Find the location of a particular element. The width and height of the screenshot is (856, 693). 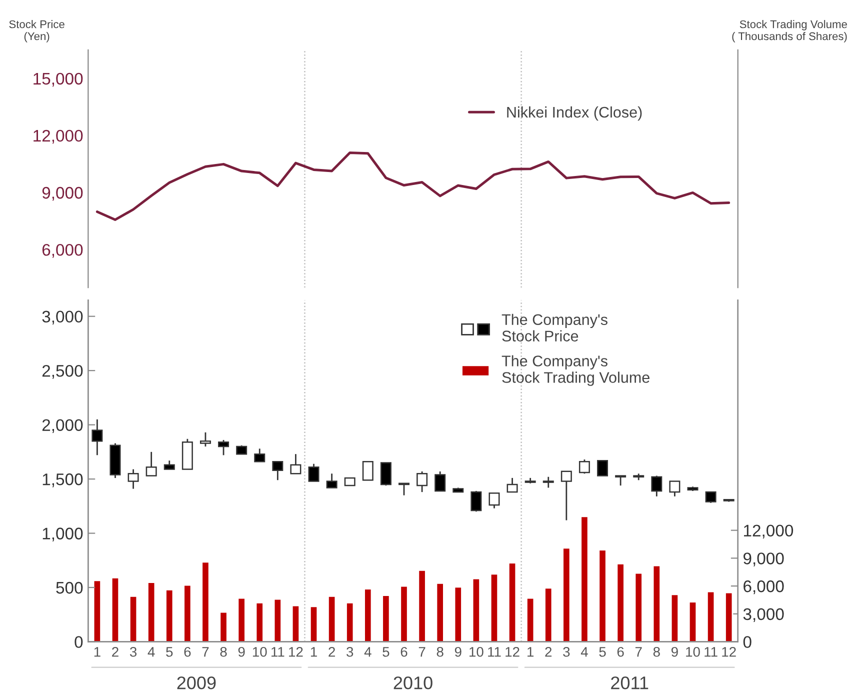

text: 2009 is located at coordinates (196, 683).